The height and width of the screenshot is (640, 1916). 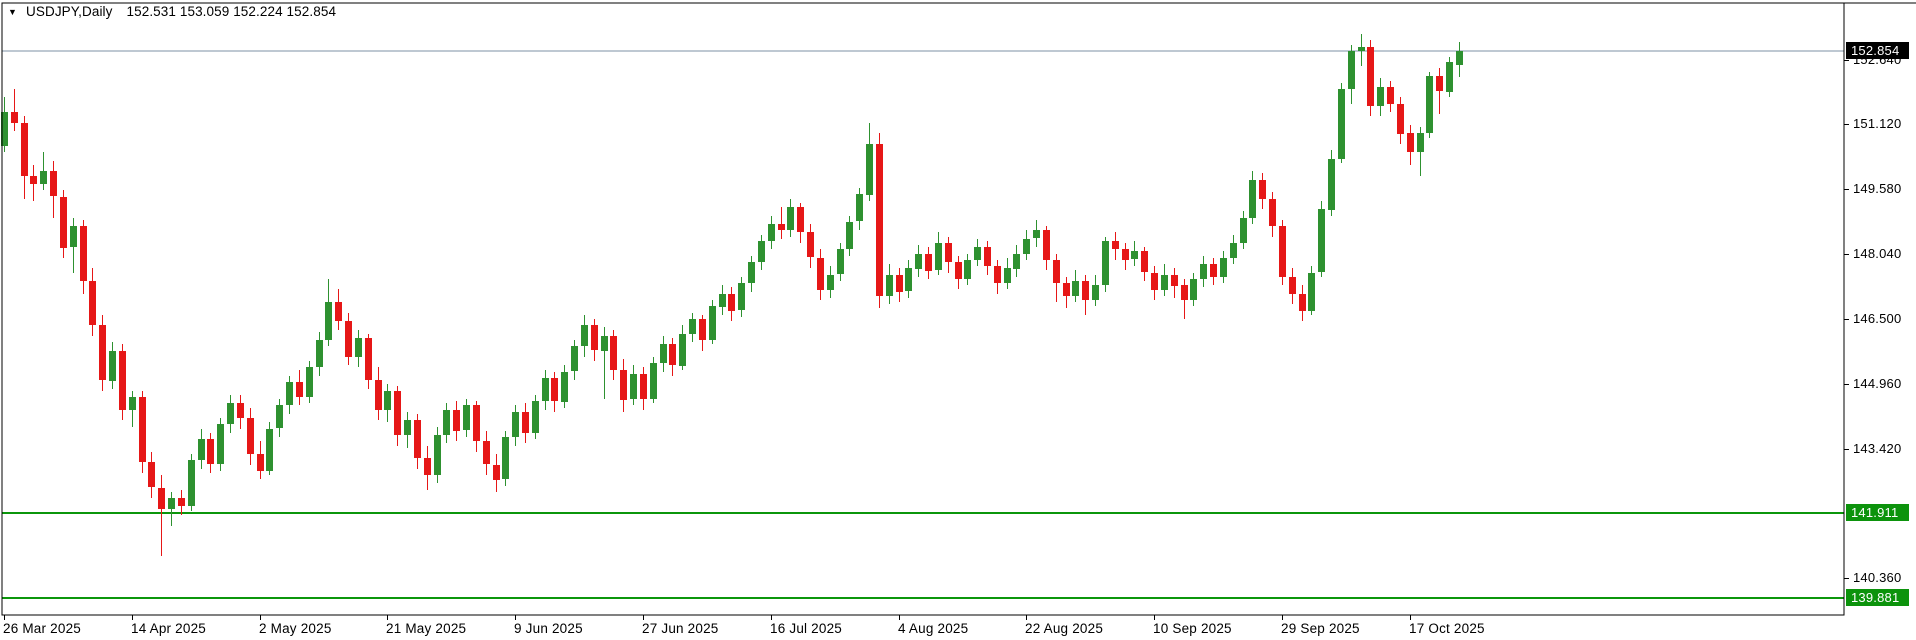 I want to click on symbol-dropdown-icon: ▼, so click(x=13, y=12).